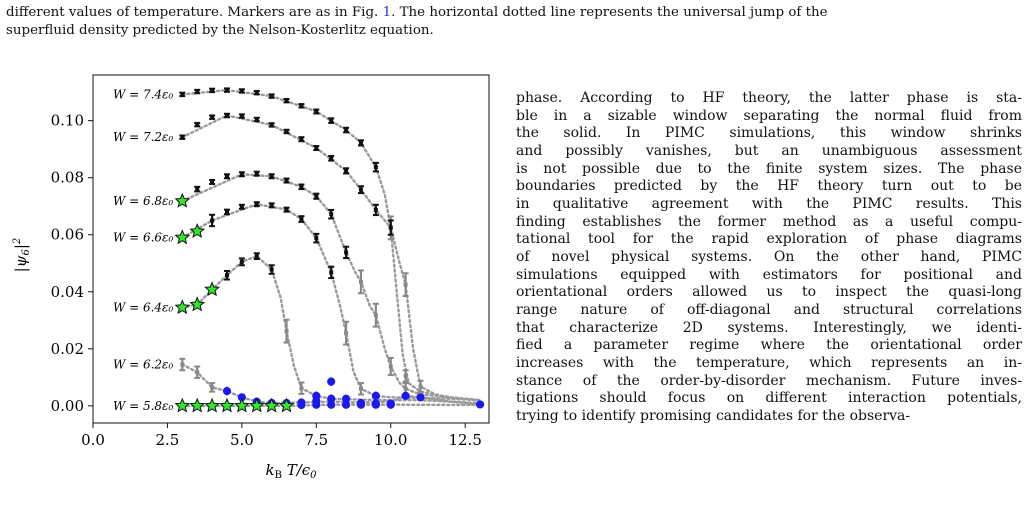 The height and width of the screenshot is (517, 1028). Describe the element at coordinates (464, 440) in the screenshot. I see `x-tick-label: 12.5` at that location.